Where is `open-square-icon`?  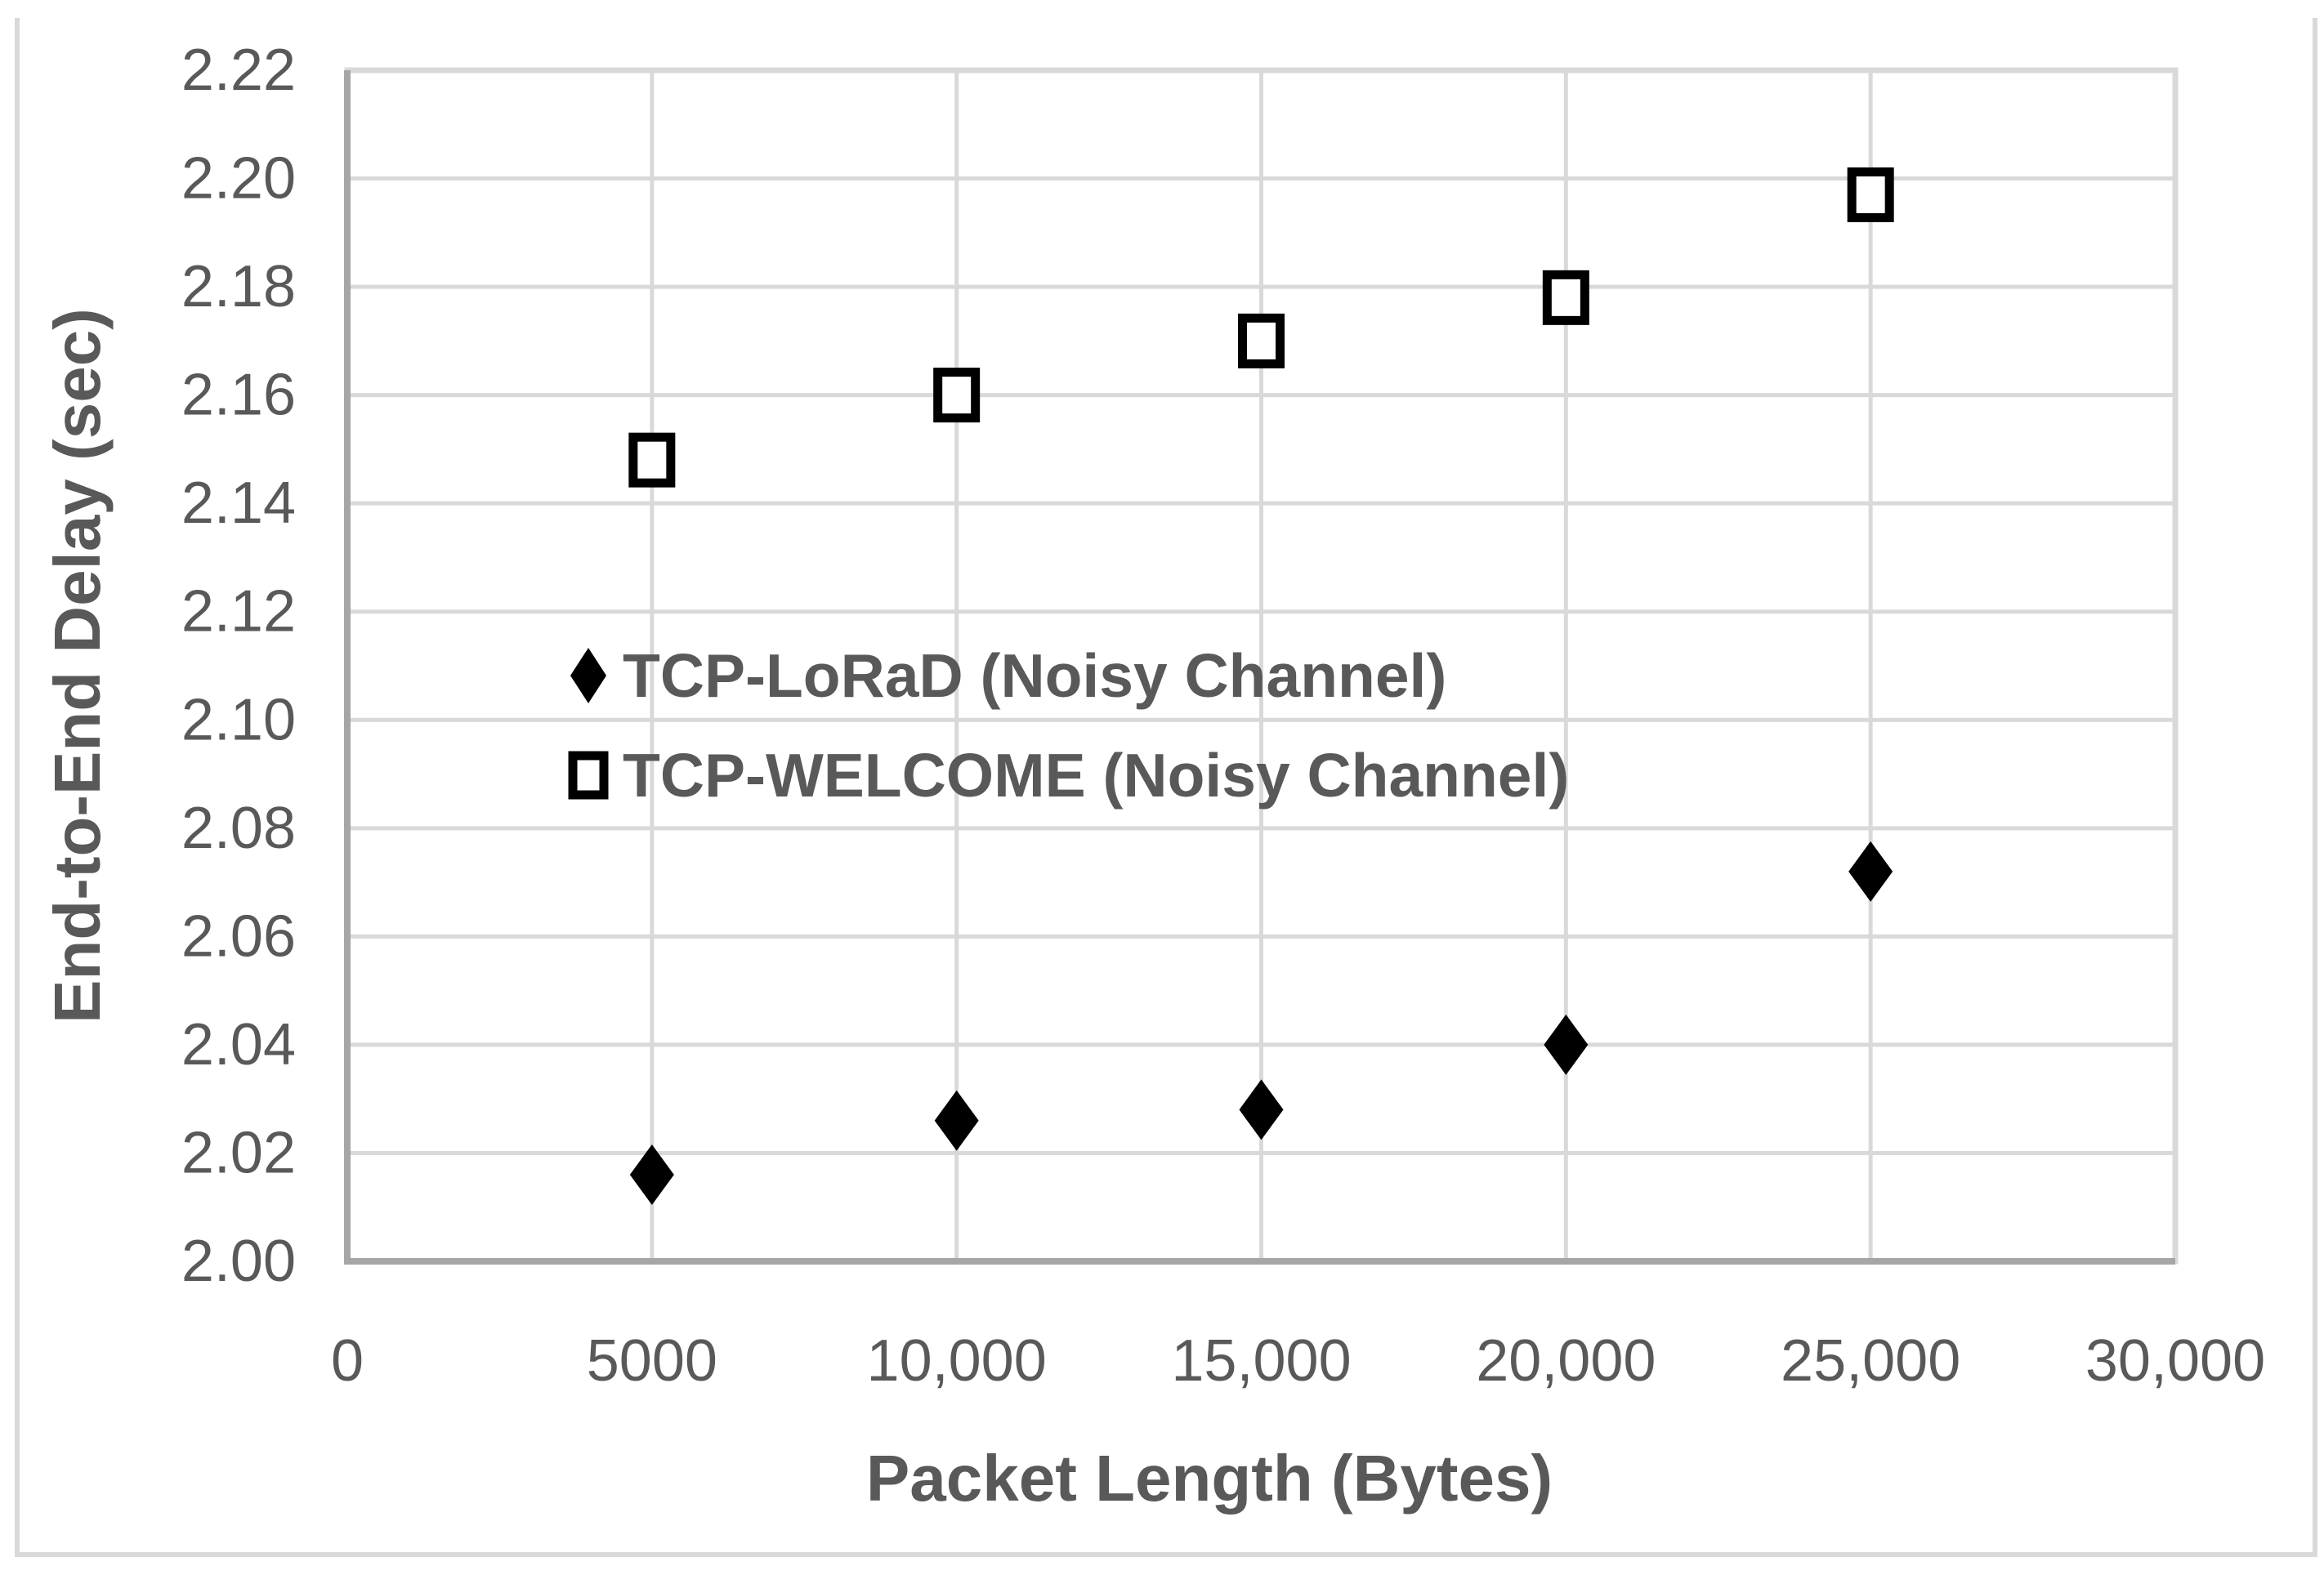
open-square-icon is located at coordinates (588, 775).